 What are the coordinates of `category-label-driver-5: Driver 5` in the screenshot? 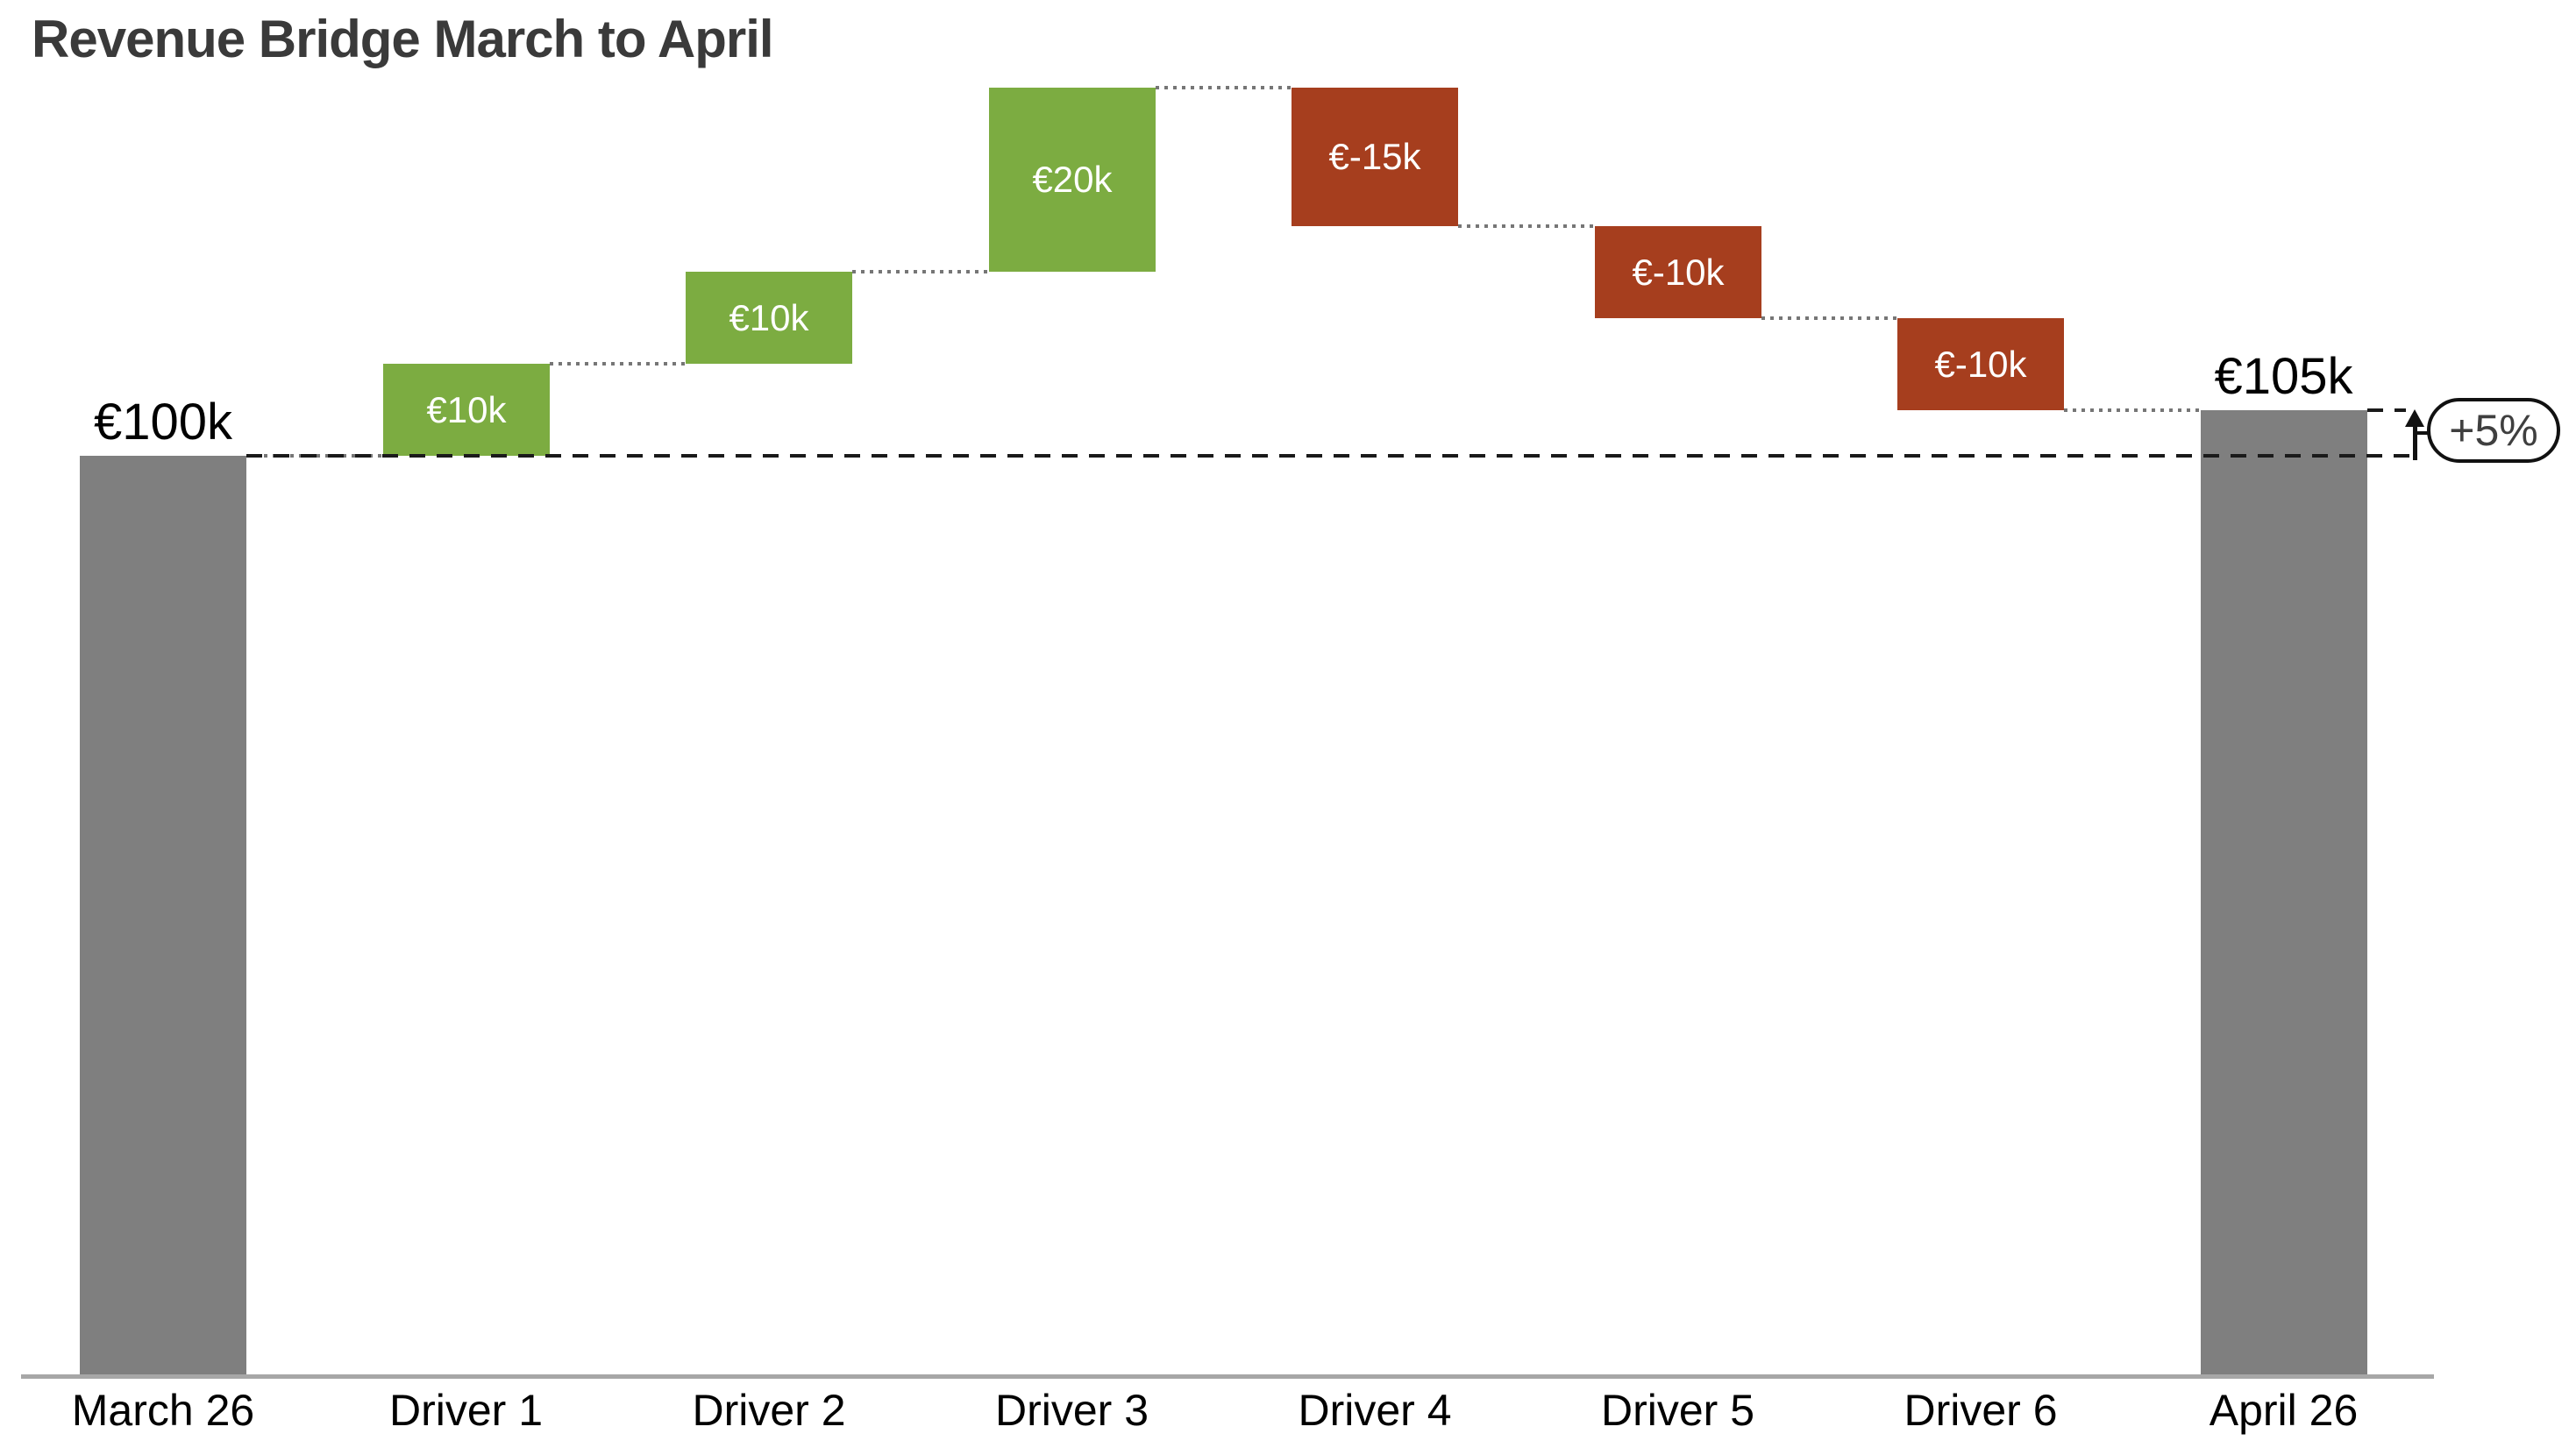 It's located at (1677, 1410).